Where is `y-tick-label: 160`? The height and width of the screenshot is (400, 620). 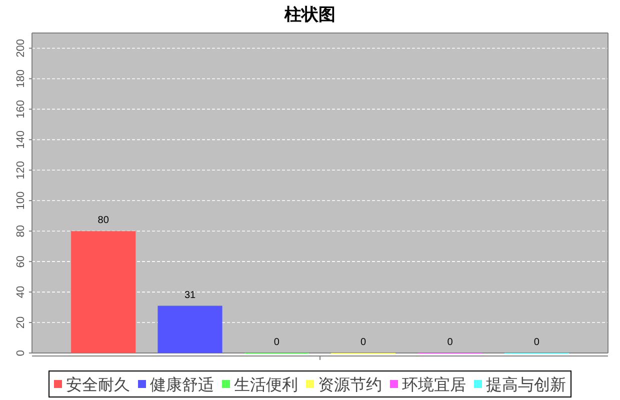 y-tick-label: 160 is located at coordinates (21, 109).